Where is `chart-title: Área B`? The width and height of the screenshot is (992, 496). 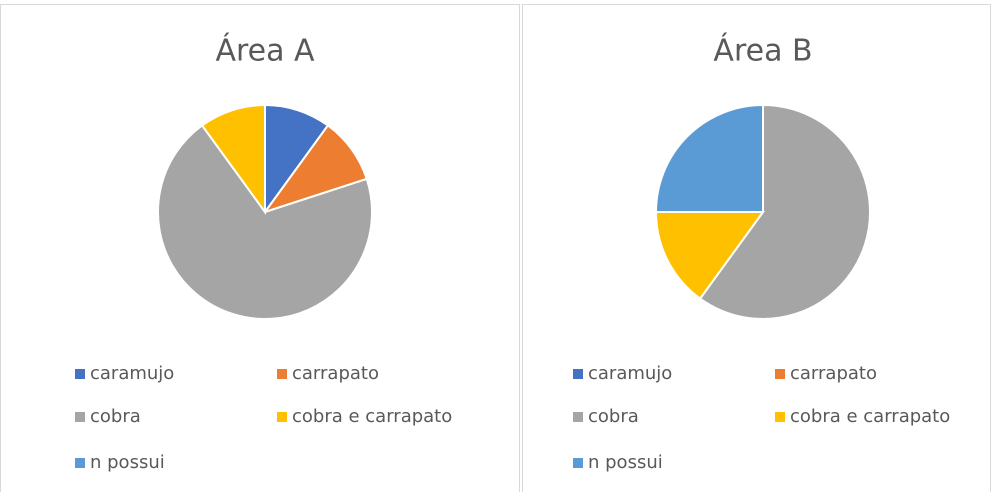 chart-title: Área B is located at coordinates (762, 51).